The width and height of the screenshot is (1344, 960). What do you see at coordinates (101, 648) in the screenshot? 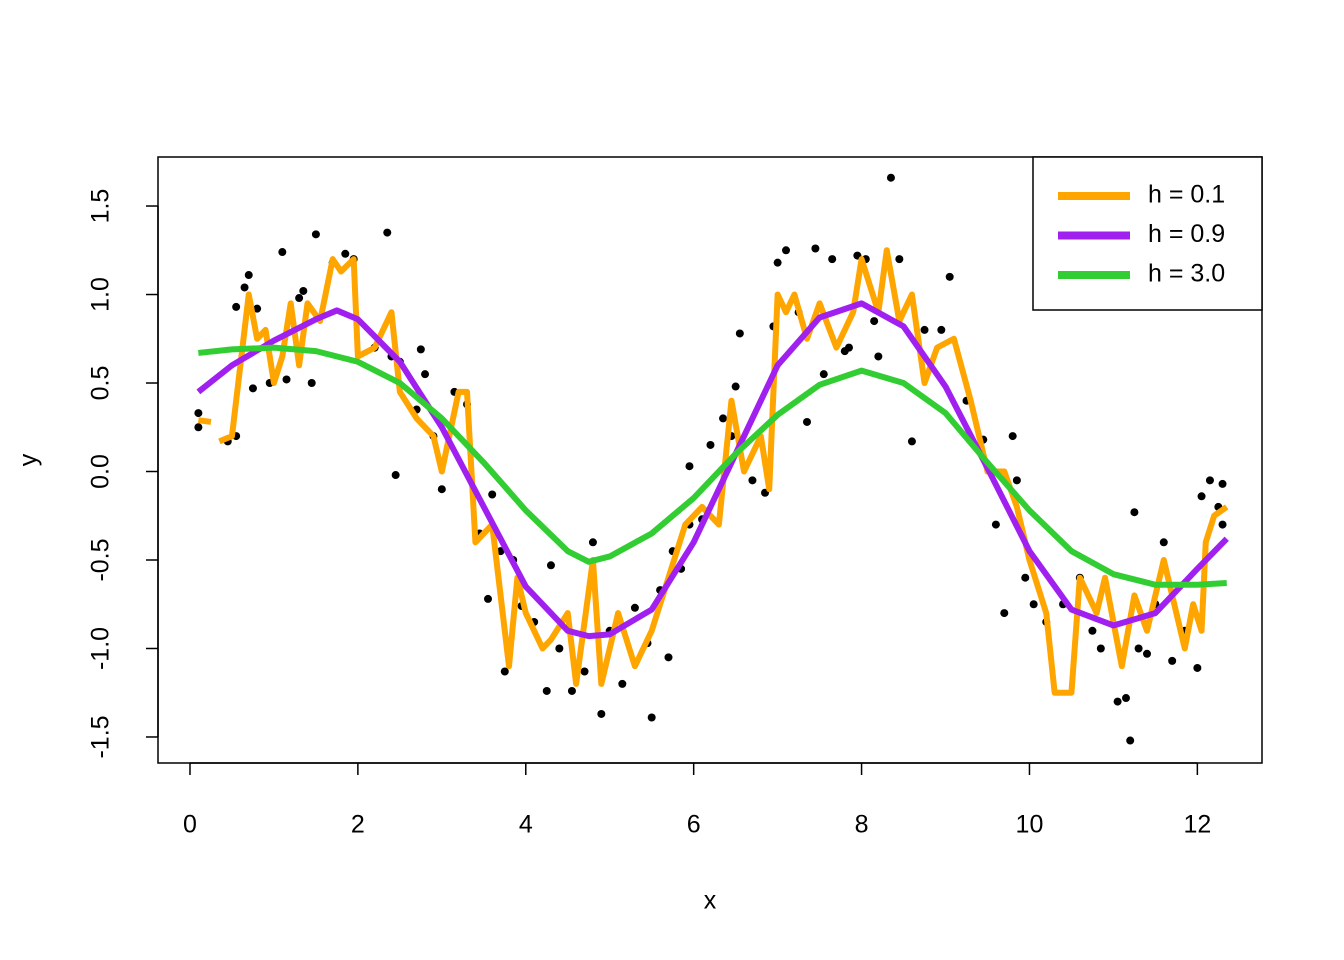
I see `y-tick-label: -1.0` at bounding box center [101, 648].